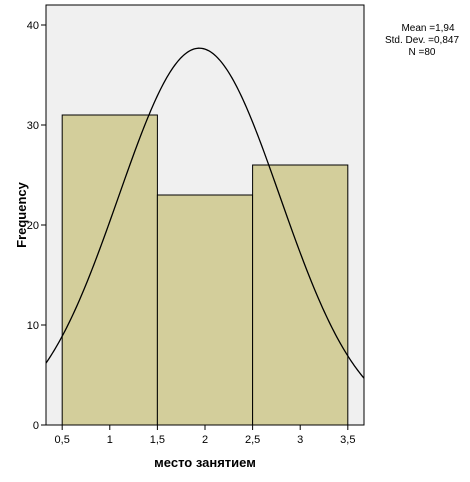 This screenshot has width=470, height=482. Describe the element at coordinates (157, 440) in the screenshot. I see `x-tick-label: 1,5` at that location.